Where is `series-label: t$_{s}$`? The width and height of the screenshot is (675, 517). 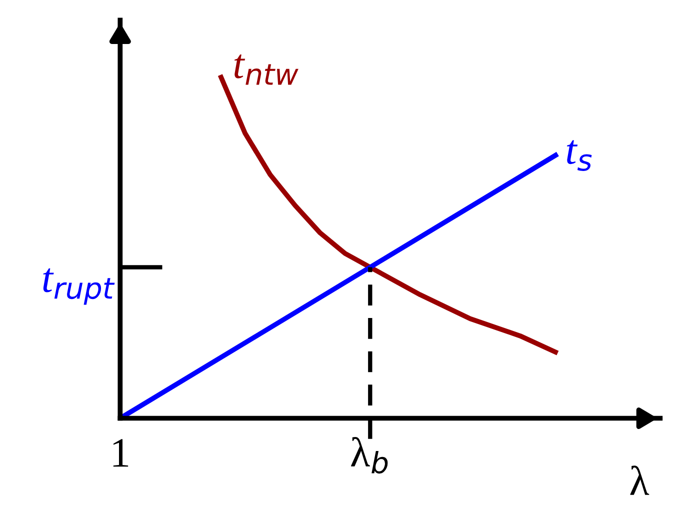 series-label: t$_{s}$ is located at coordinates (579, 155).